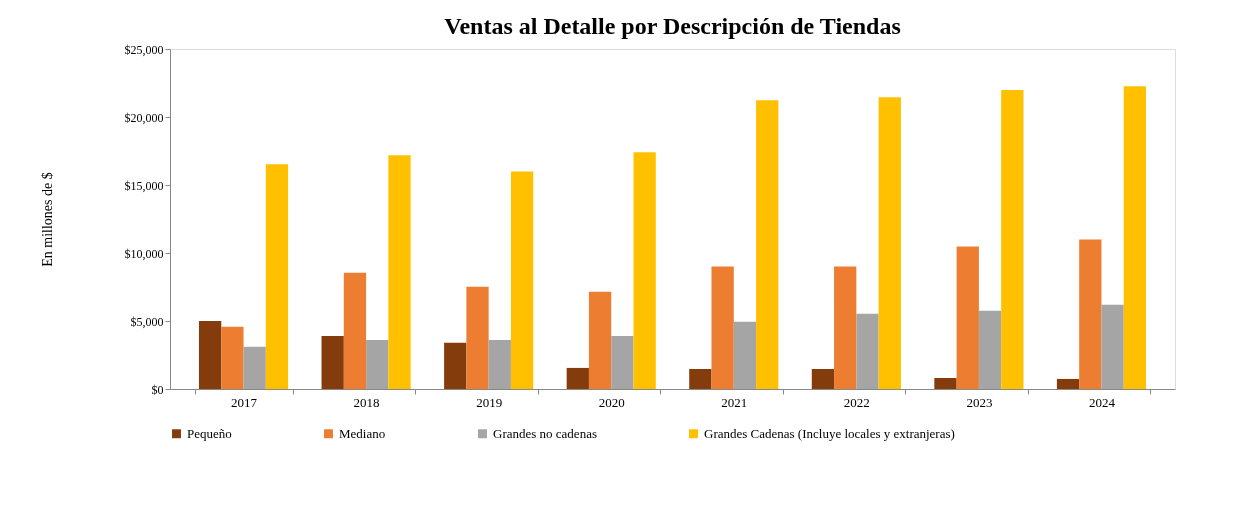 The width and height of the screenshot is (1250, 518). I want to click on y-axis-title: En millones de $, so click(47, 219).